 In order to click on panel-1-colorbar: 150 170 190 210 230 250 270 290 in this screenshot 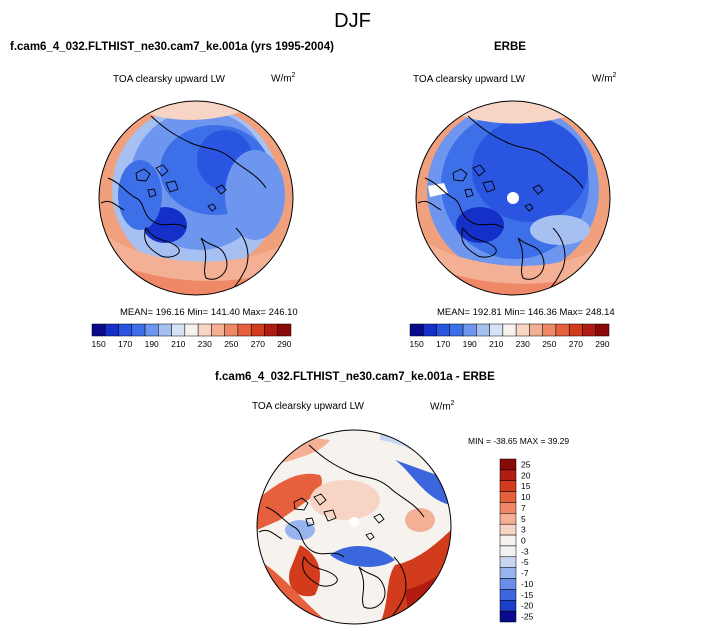, I will do `click(191, 336)`.